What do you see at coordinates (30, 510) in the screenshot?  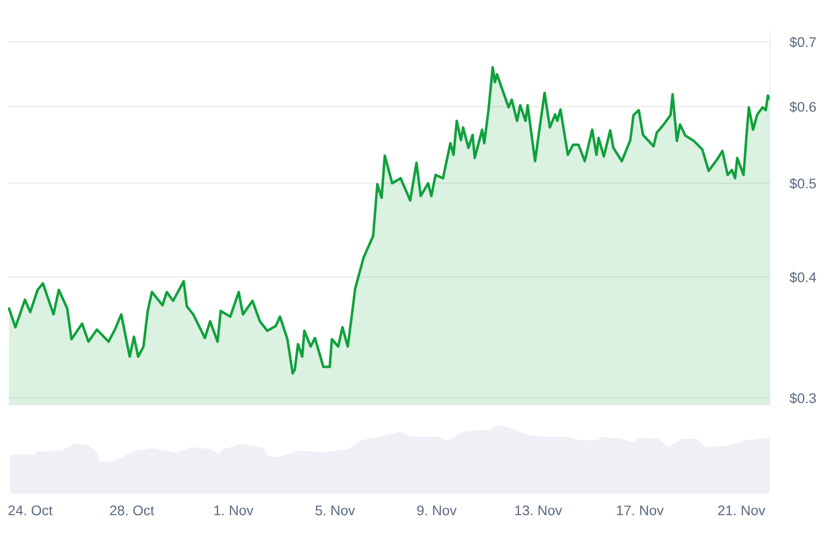 I see `x-tick-label: 24. Oct` at bounding box center [30, 510].